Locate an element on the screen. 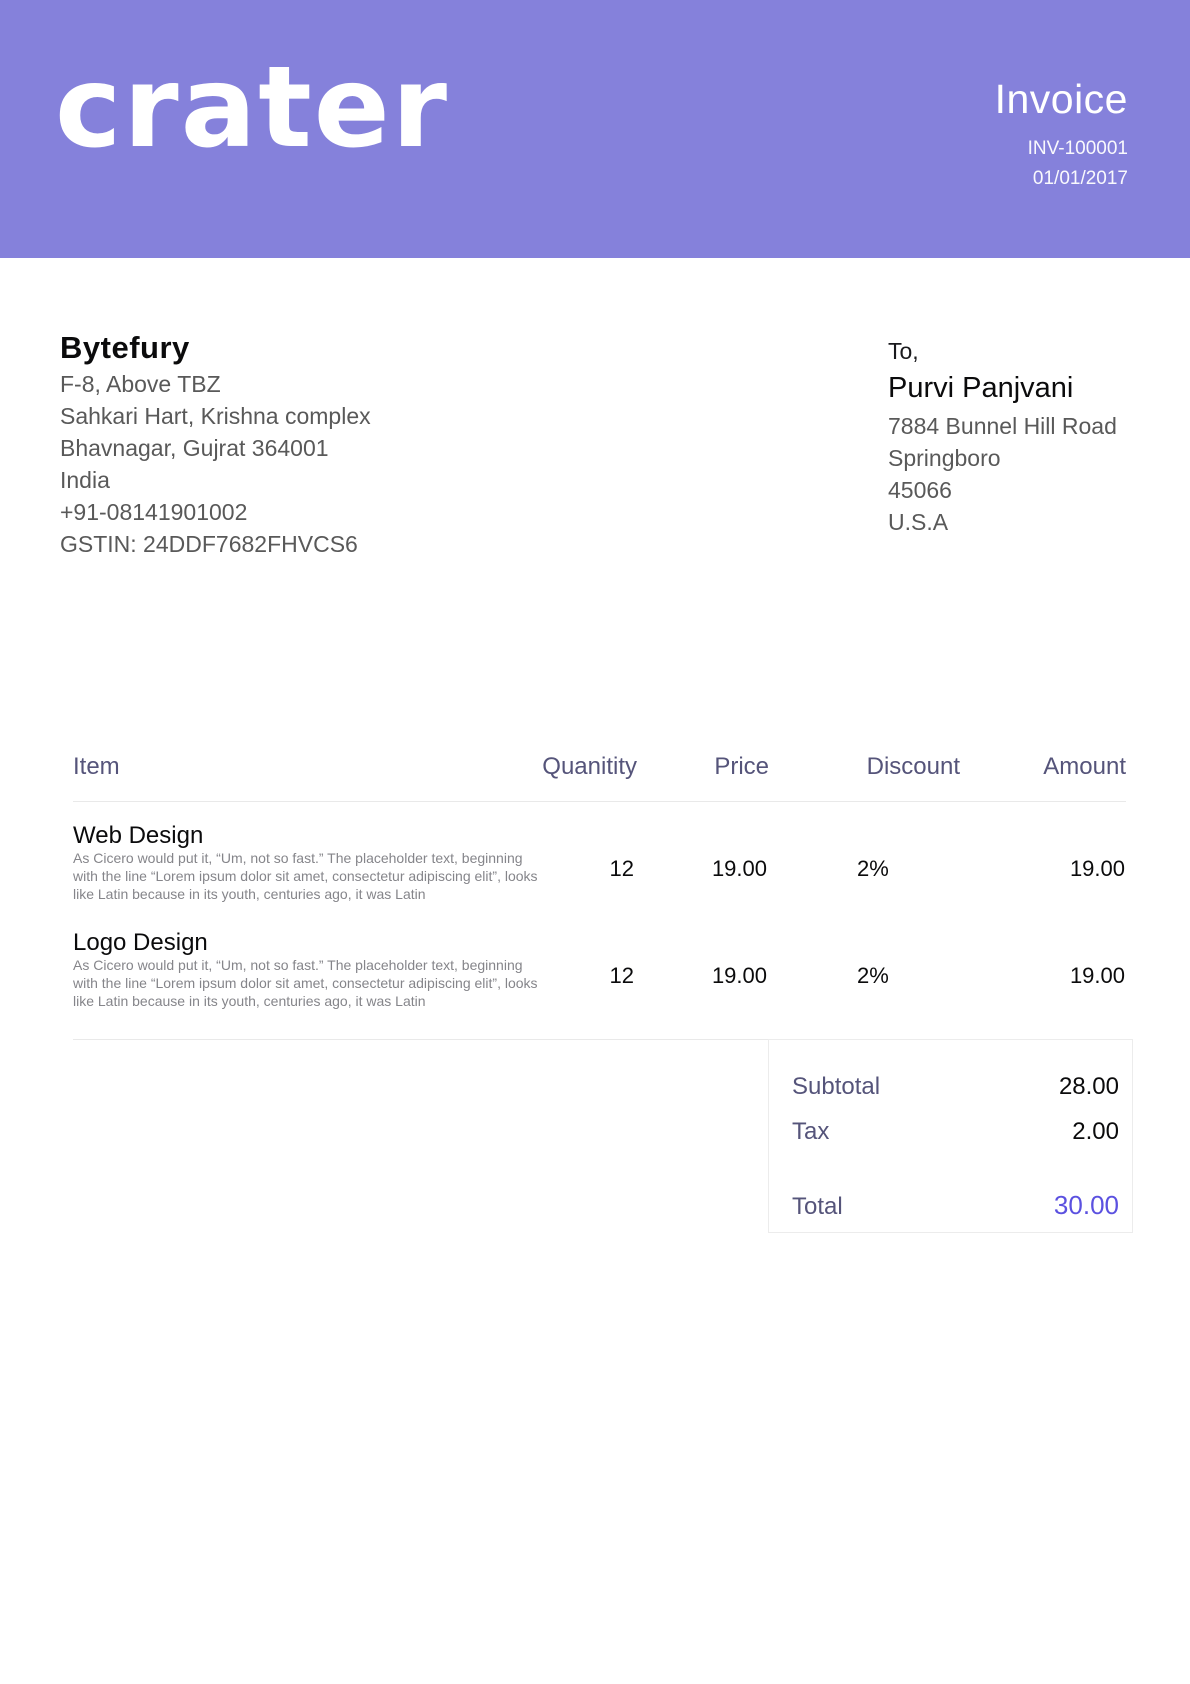 The image size is (1190, 1684). column-header-discount: Discount is located at coordinates (913, 766).